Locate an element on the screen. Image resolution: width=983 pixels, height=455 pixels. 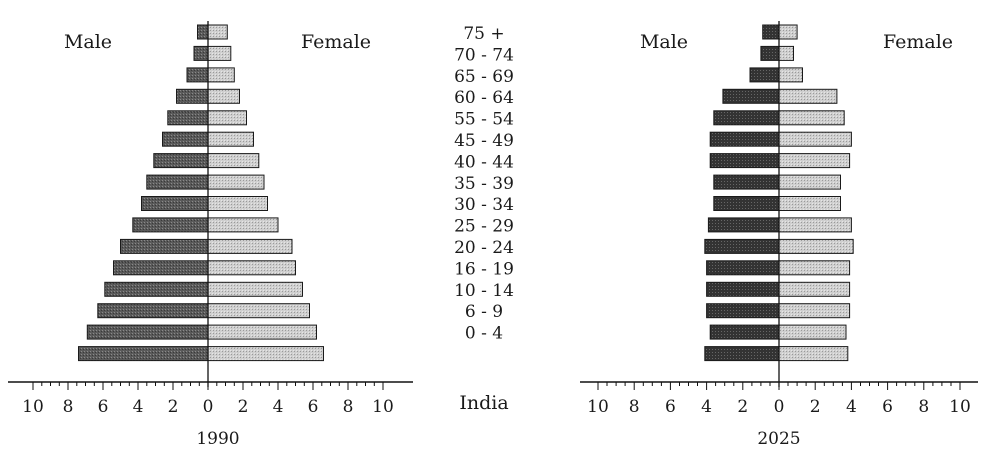
x-tick-label-2025: 0 is located at coordinates (779, 407).